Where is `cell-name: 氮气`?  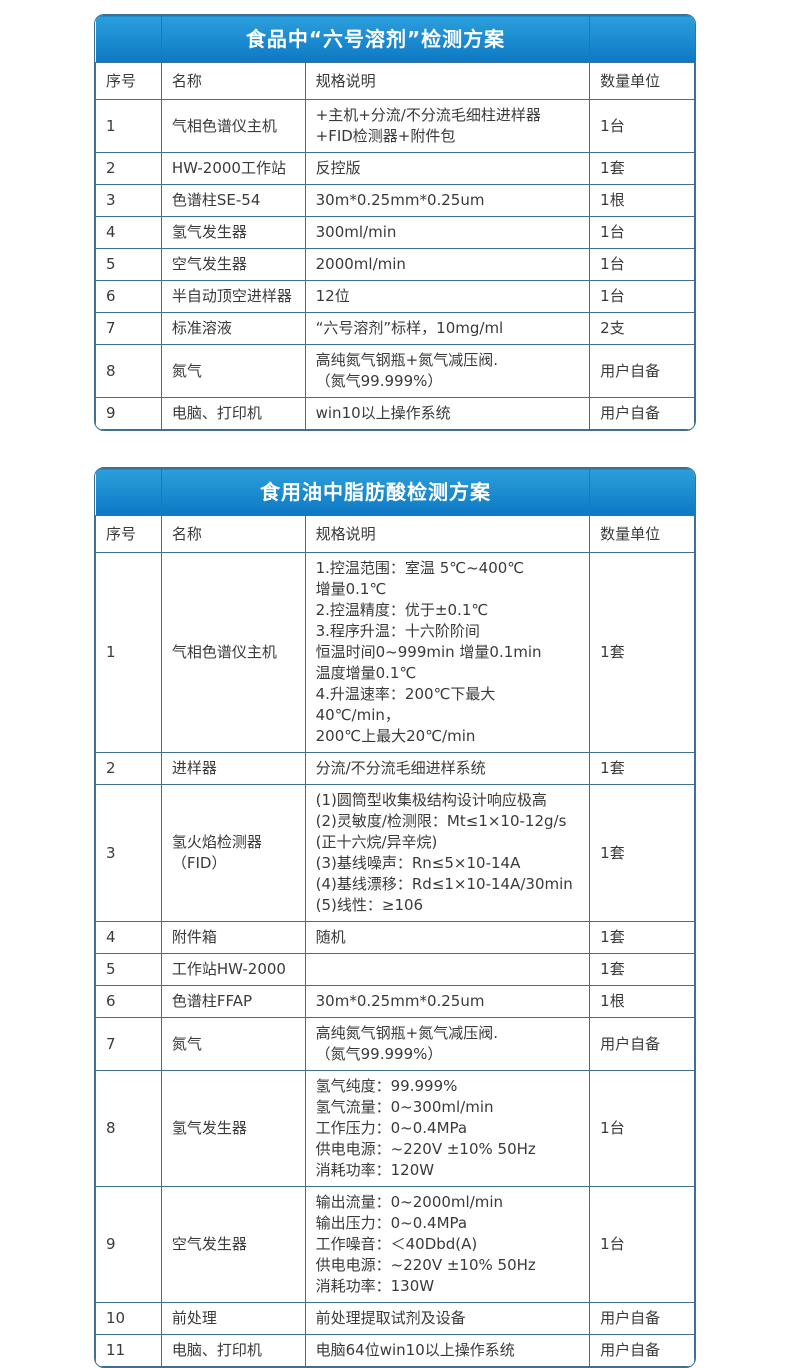 cell-name: 氮气 is located at coordinates (233, 371).